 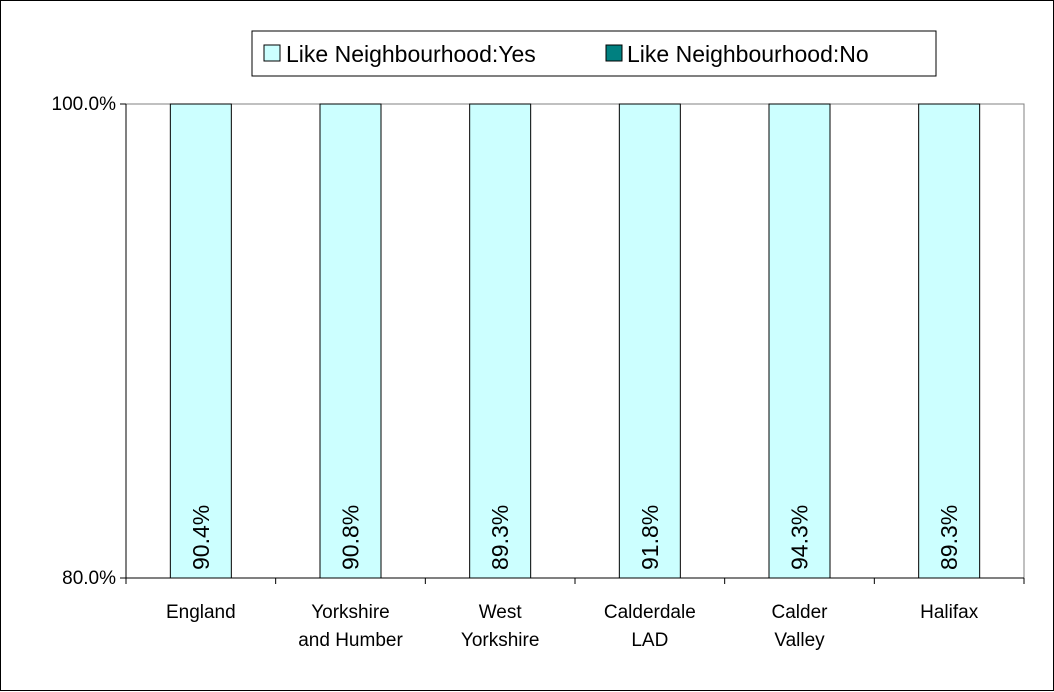 What do you see at coordinates (748, 54) in the screenshot?
I see `legend-label-no: Like Neighbourhood:No` at bounding box center [748, 54].